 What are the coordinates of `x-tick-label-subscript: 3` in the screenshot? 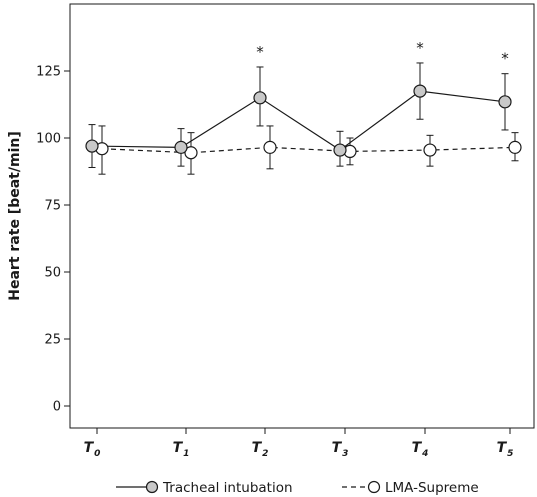 It's located at (345, 454).